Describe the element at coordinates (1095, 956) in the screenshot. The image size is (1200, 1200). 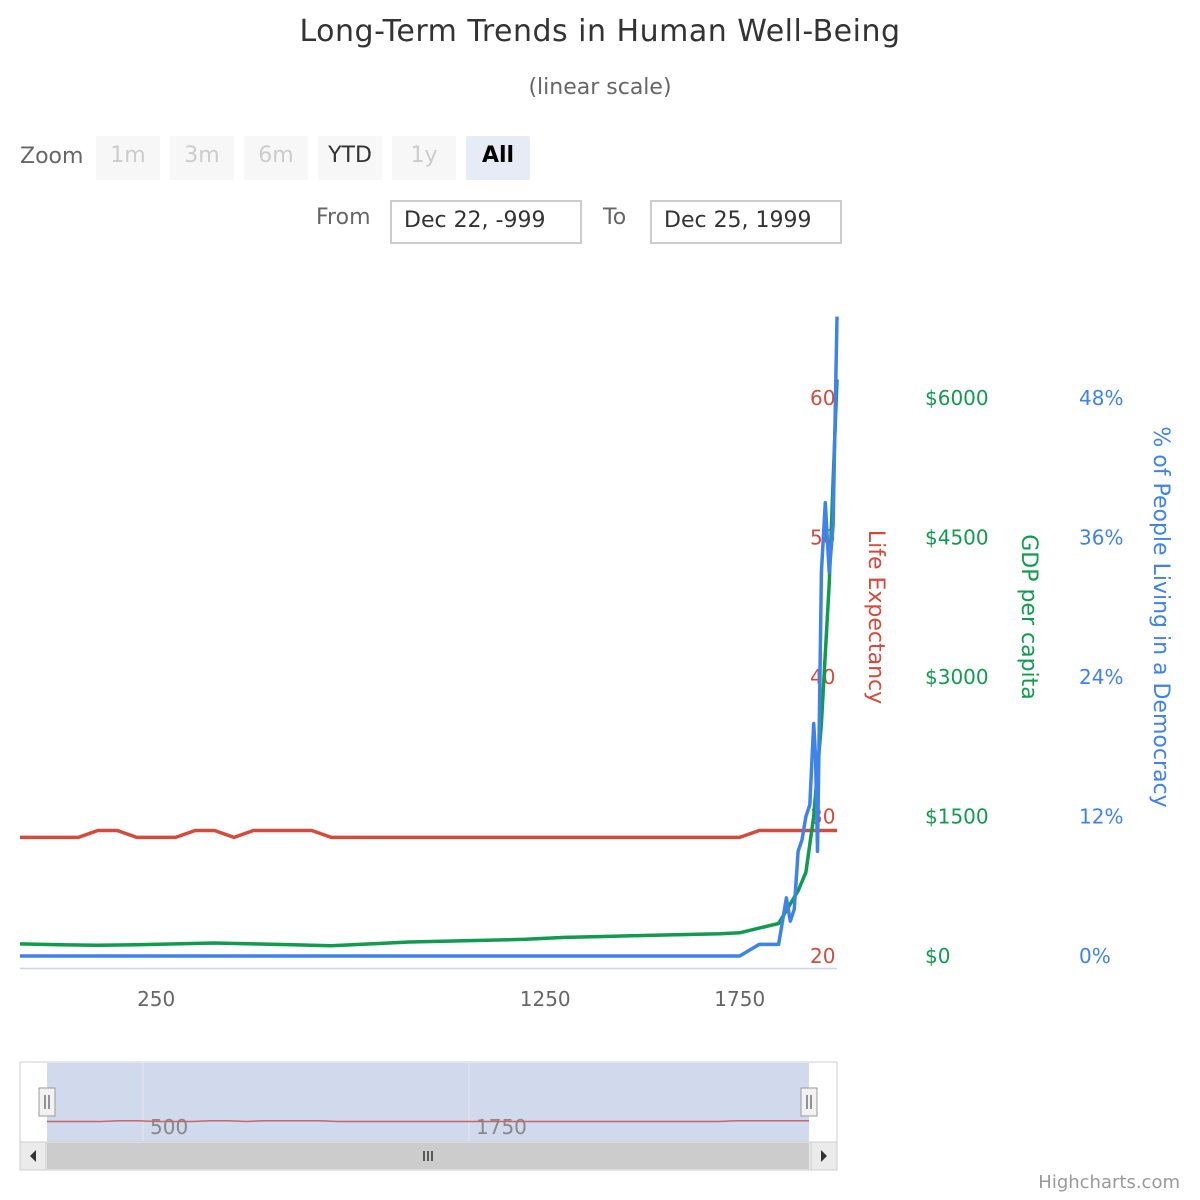
I see `y-tick-label-2: 0%` at that location.